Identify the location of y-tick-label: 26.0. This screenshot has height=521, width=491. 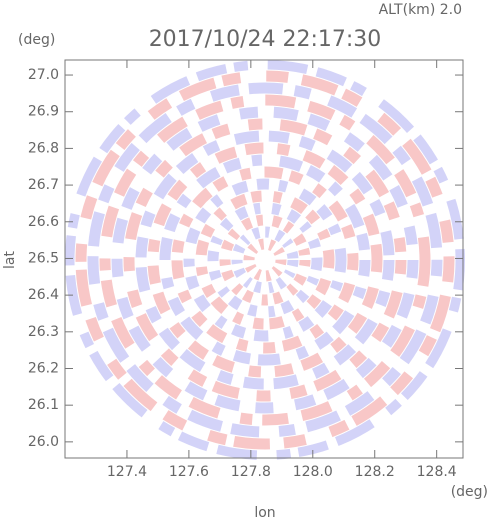
(43, 442).